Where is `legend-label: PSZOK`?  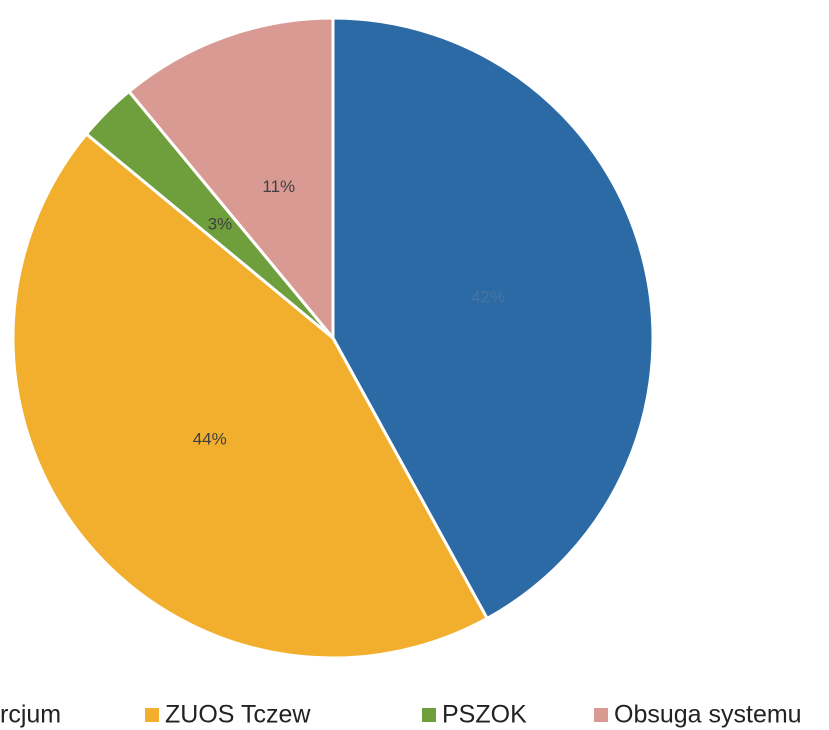 legend-label: PSZOK is located at coordinates (484, 715).